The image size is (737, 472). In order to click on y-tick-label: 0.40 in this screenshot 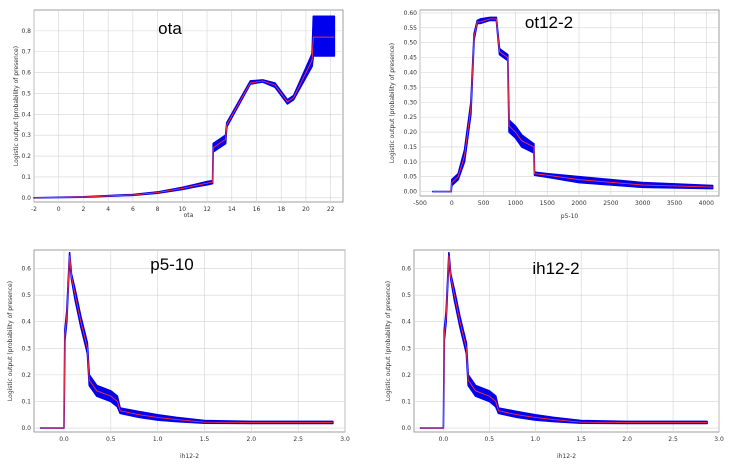, I will do `click(411, 72)`.